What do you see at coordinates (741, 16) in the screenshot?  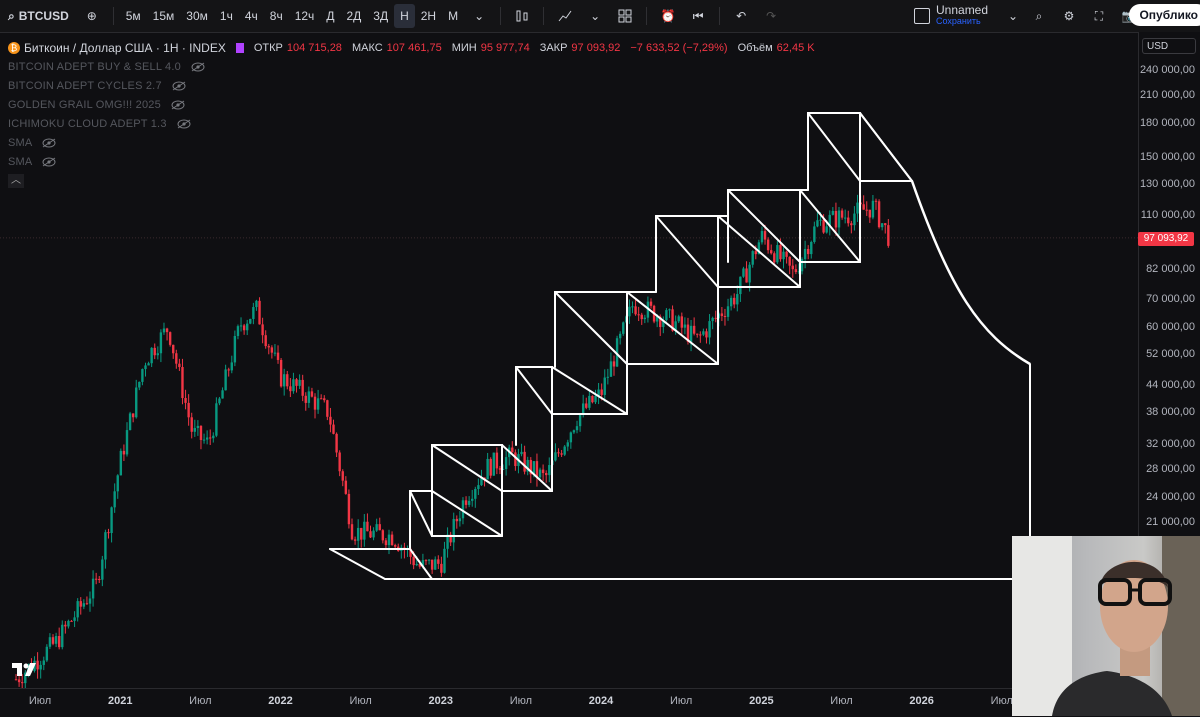 I see `undo-icon: ↶` at bounding box center [741, 16].